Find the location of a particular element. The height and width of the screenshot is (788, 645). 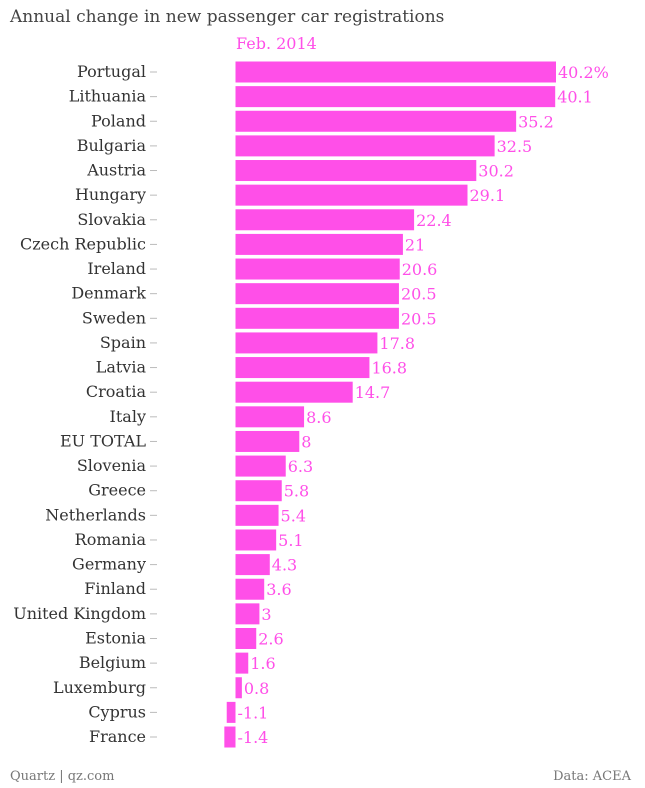

category-label: EU TOTAL is located at coordinates (103, 440).